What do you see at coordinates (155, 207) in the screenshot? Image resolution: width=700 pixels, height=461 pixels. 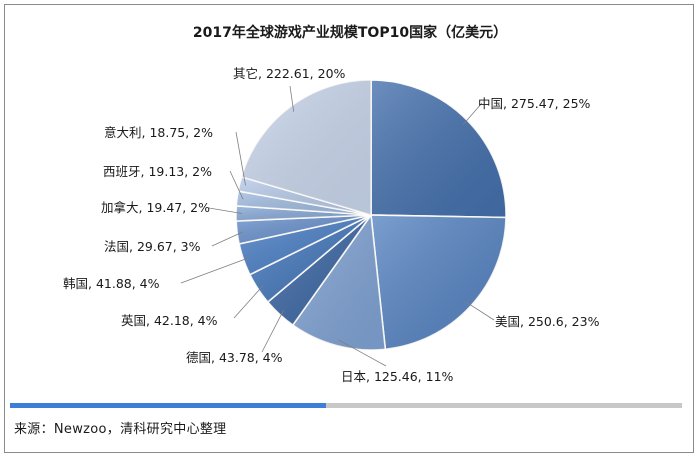 I see `slice-label-8: 加拿大, 19.47, 2%` at bounding box center [155, 207].